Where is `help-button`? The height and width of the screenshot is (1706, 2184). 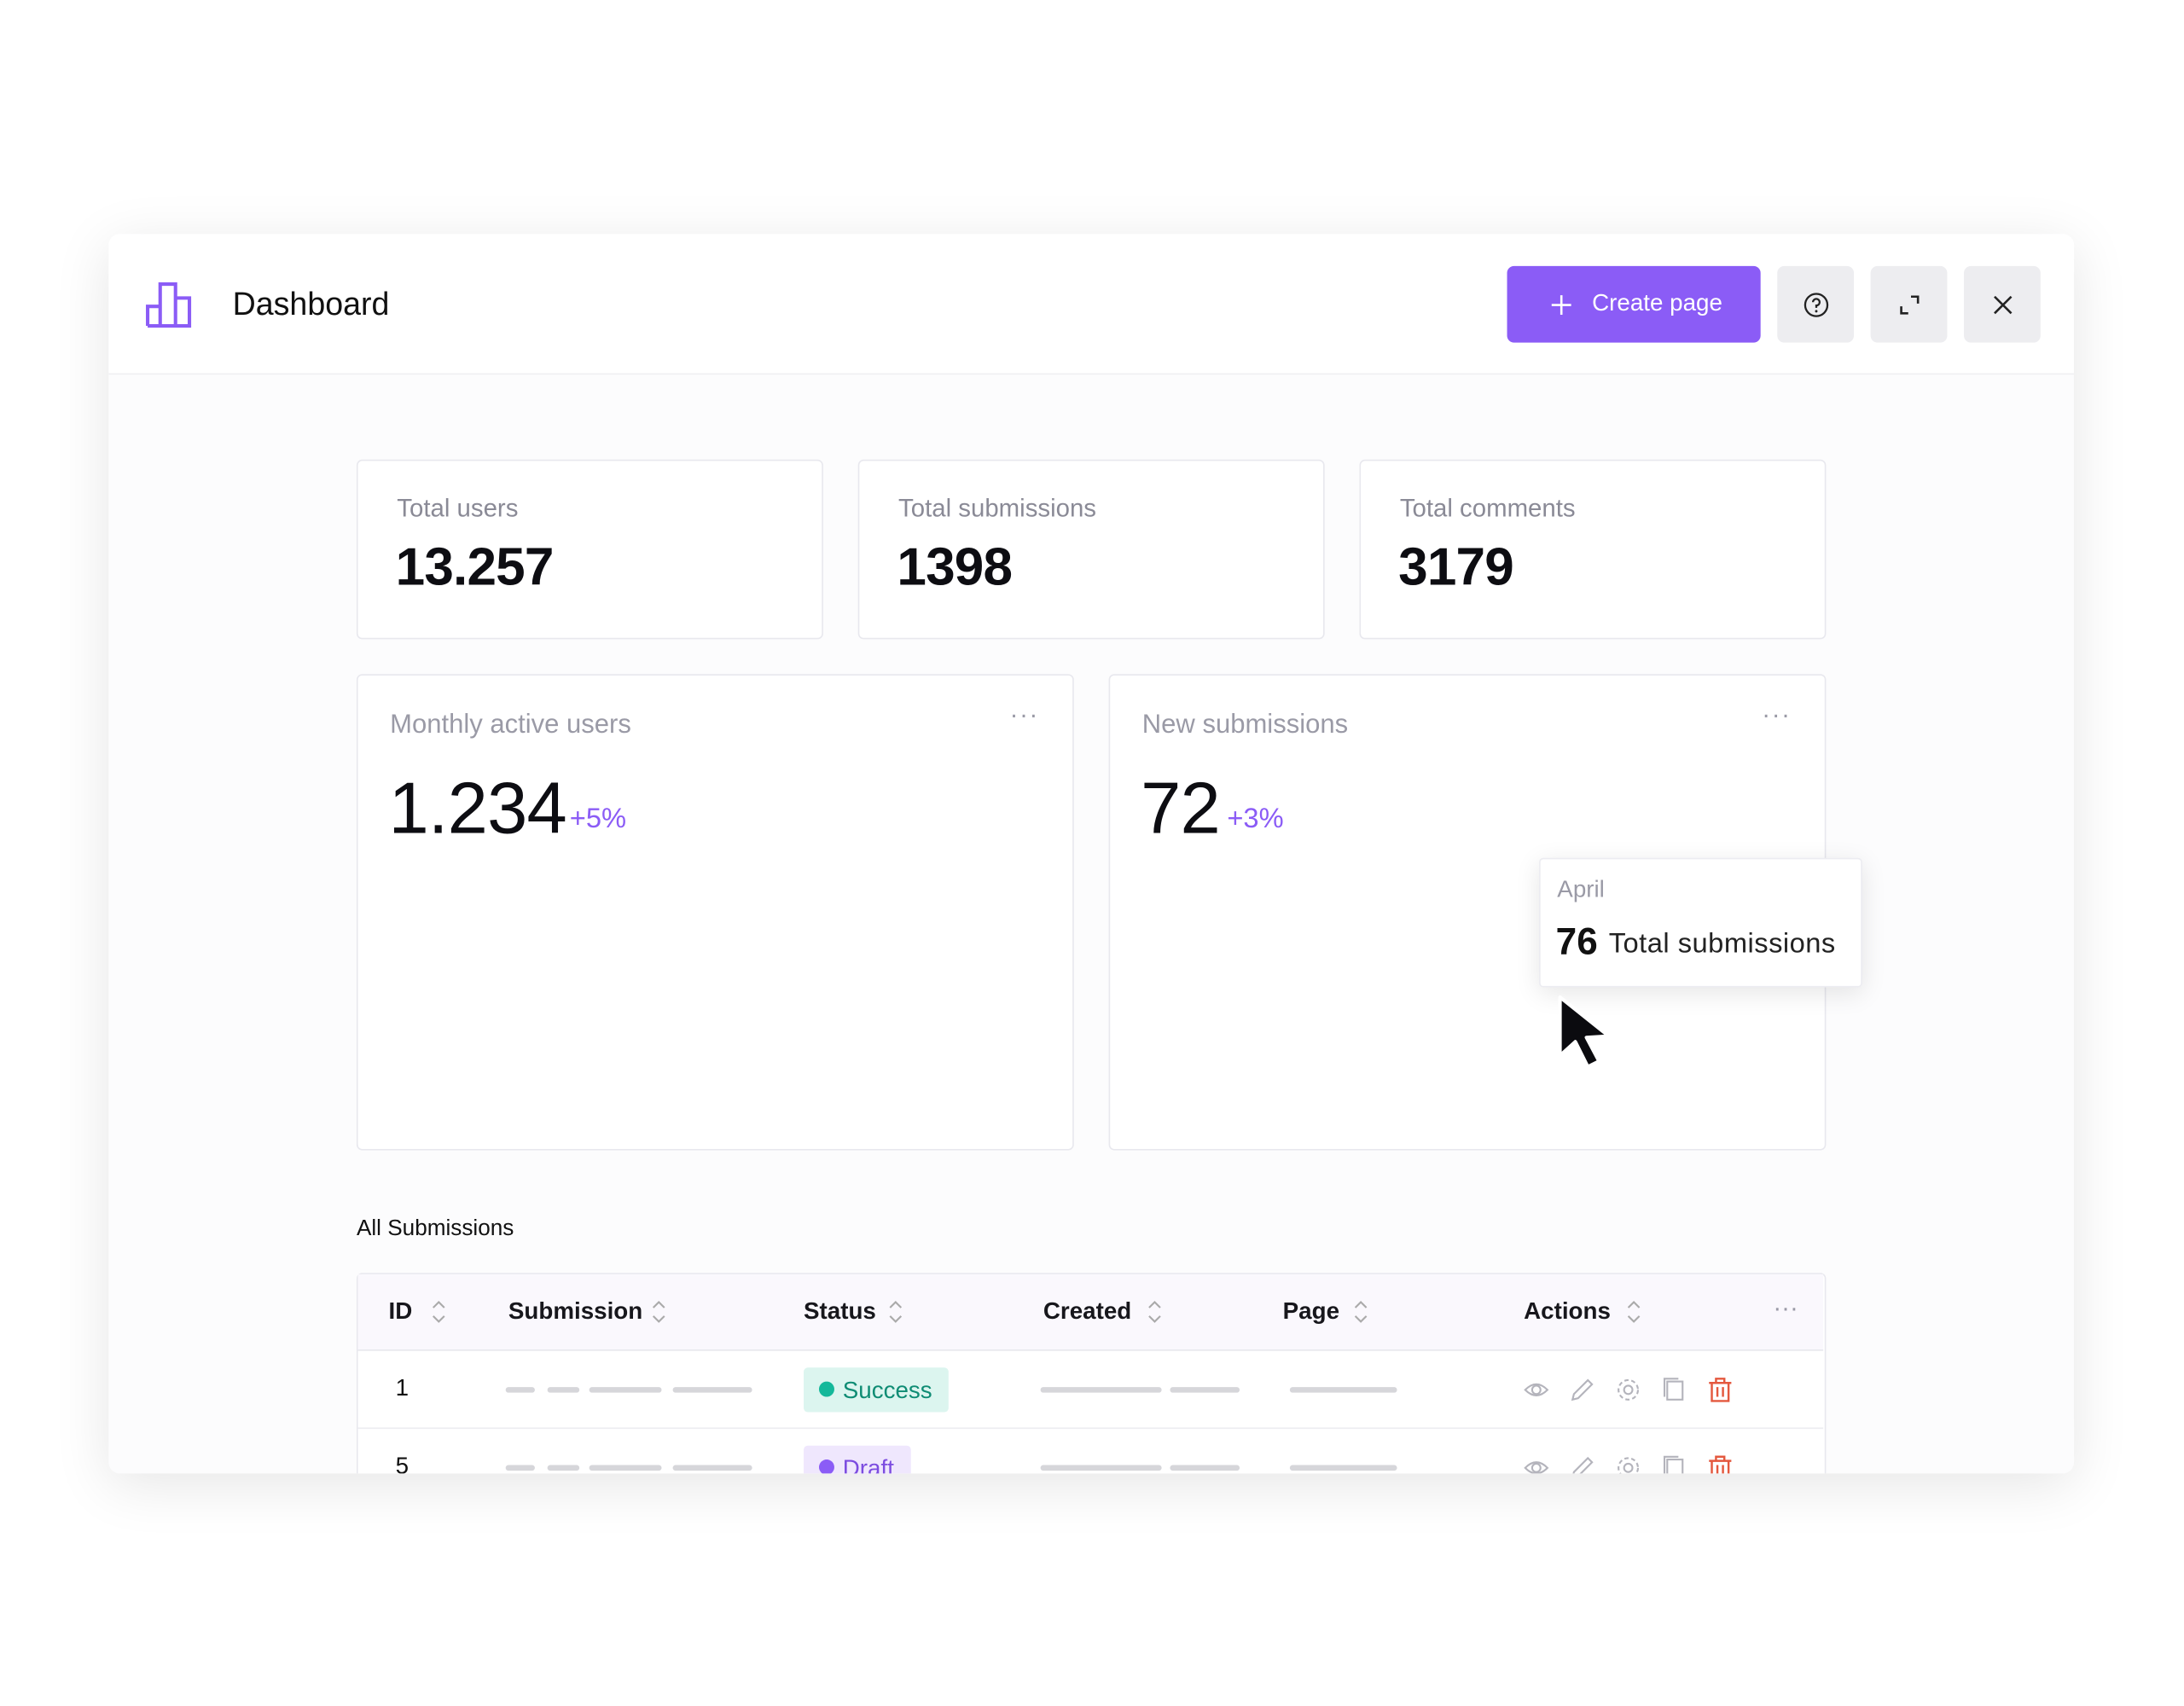
help-button is located at coordinates (1816, 304).